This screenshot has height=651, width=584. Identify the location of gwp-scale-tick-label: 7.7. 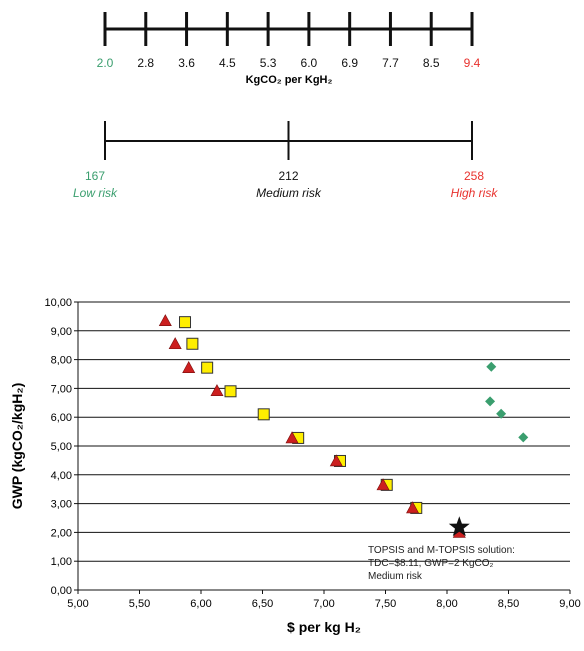
(390, 63).